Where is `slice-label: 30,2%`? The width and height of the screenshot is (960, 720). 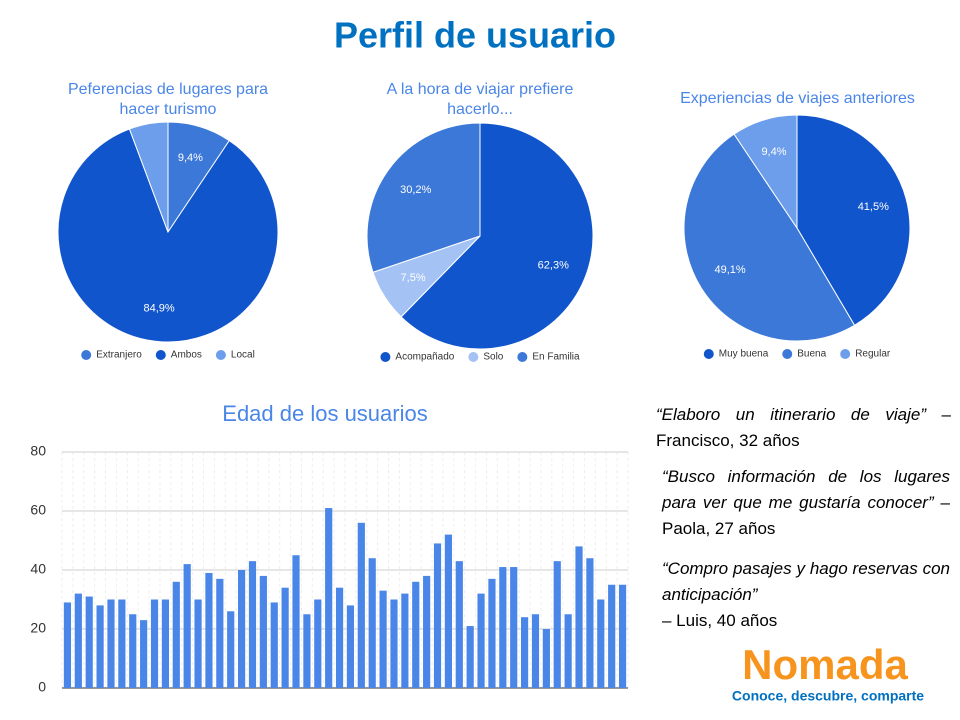
slice-label: 30,2% is located at coordinates (415, 190).